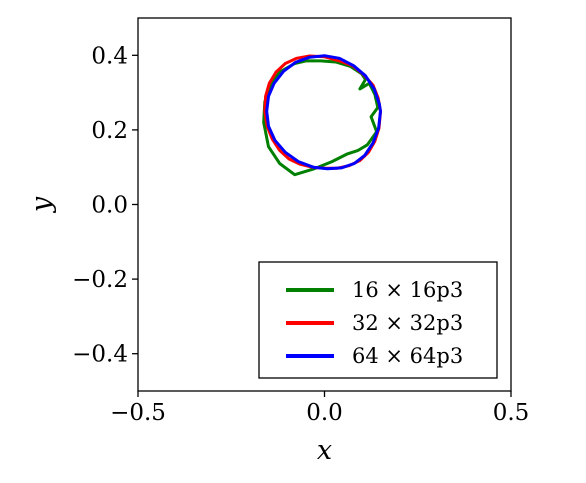 This screenshot has width=586, height=483. Describe the element at coordinates (138, 413) in the screenshot. I see `x-tick-label: −0.5` at that location.